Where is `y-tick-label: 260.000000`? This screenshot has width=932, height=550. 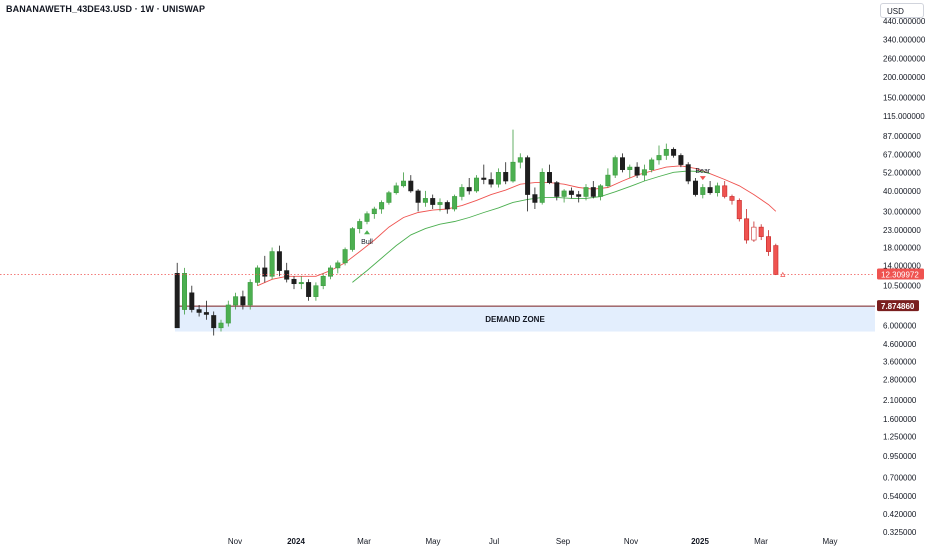 y-tick-label: 260.000000 is located at coordinates (904, 58).